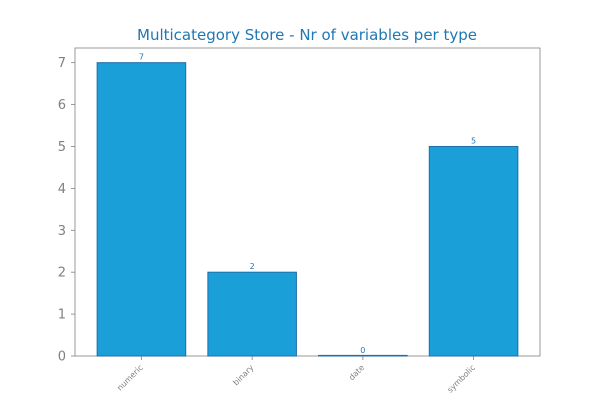 This screenshot has width=600, height=400. I want to click on data-label-symbolic: 5, so click(473, 140).